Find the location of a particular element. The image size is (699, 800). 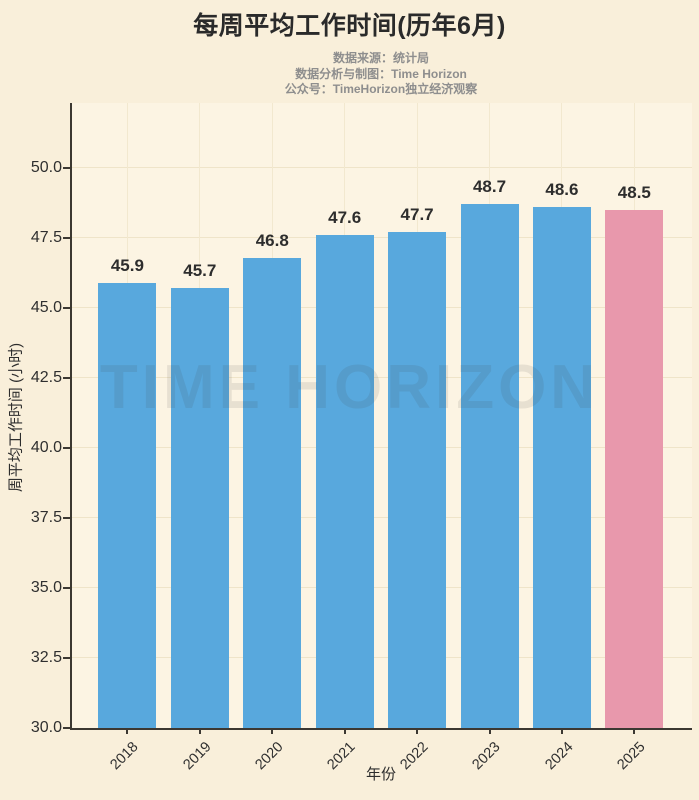

subtitle-account-line: 公众号：TimeHorizon独立经济观察 is located at coordinates (381, 89).